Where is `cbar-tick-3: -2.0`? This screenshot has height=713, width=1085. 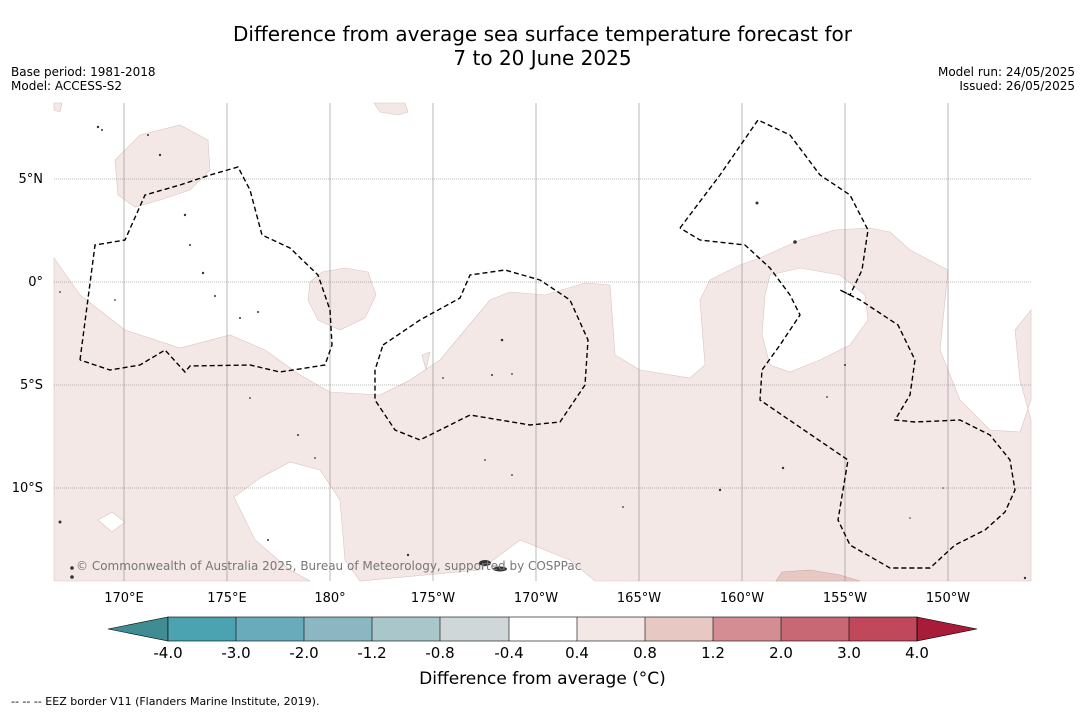 cbar-tick-3: -2.0 is located at coordinates (303, 653).